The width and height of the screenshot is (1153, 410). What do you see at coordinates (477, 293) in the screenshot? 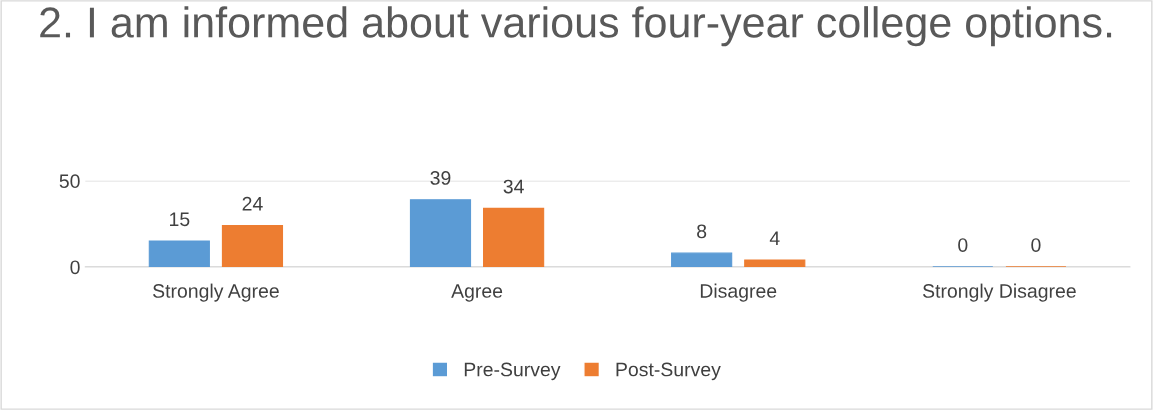
I see `x-tick-label: Agree` at bounding box center [477, 293].